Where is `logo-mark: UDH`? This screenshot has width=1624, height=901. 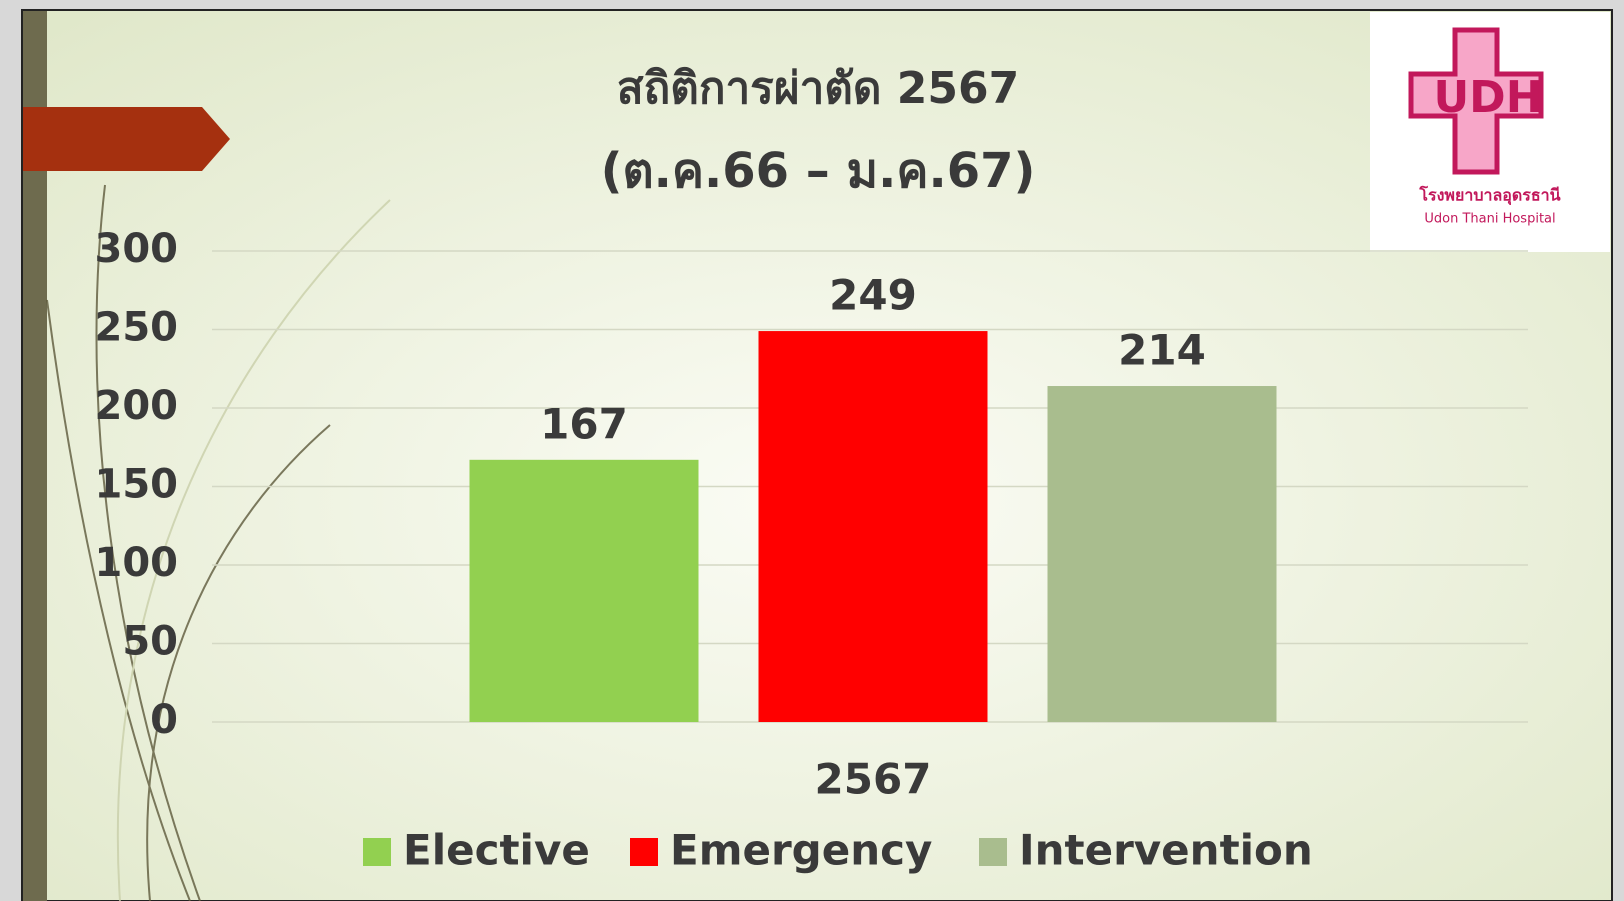
logo-mark: UDH is located at coordinates (1487, 97).